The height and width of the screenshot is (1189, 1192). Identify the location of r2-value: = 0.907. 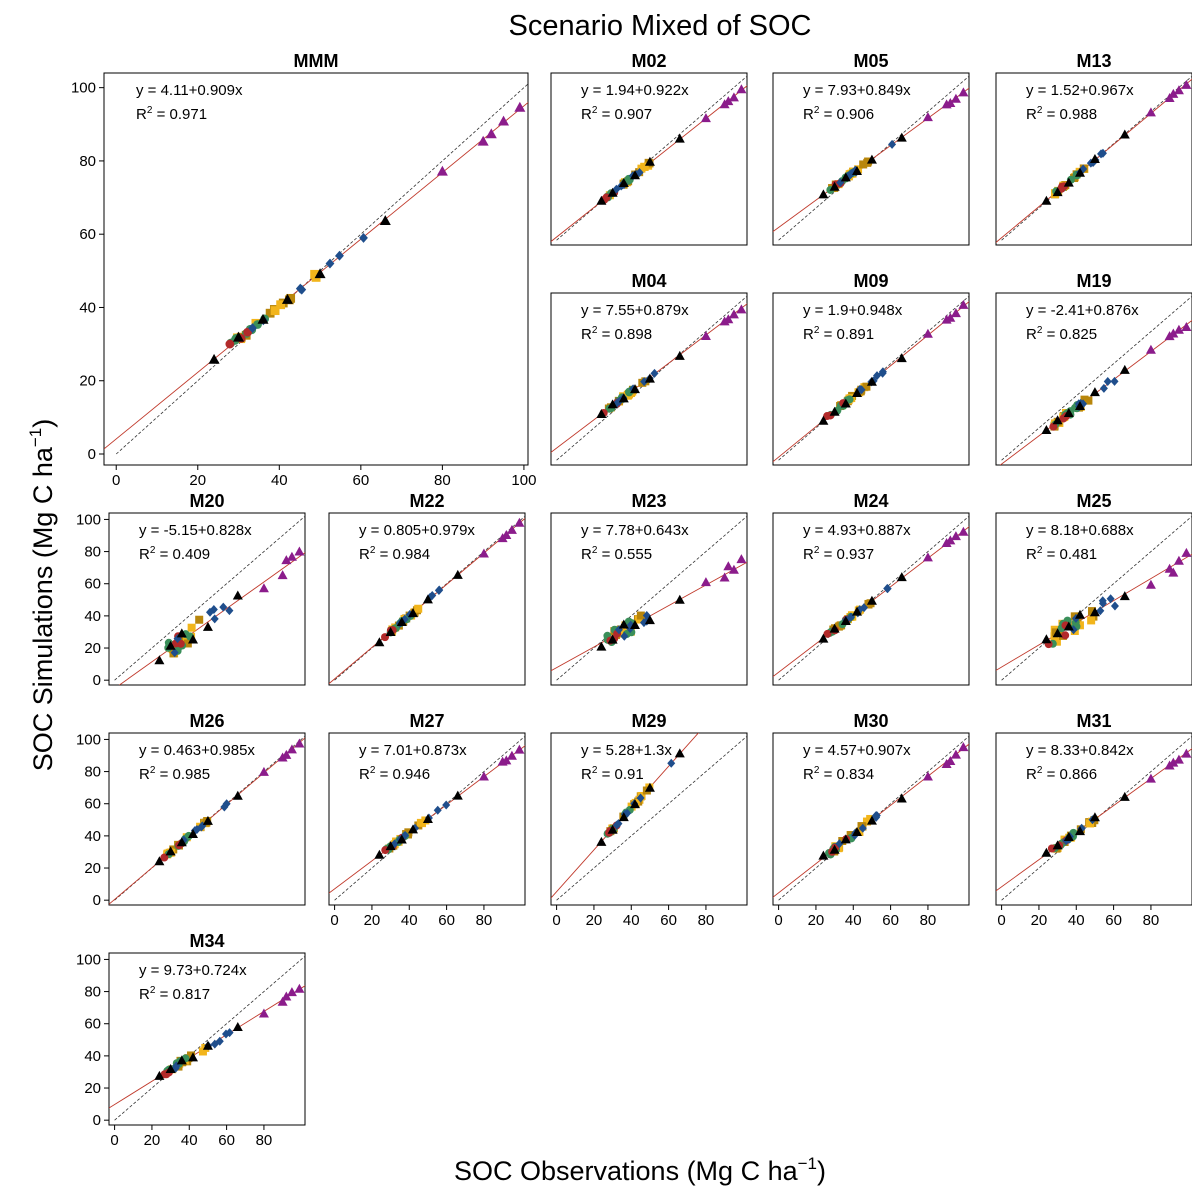
(624, 114).